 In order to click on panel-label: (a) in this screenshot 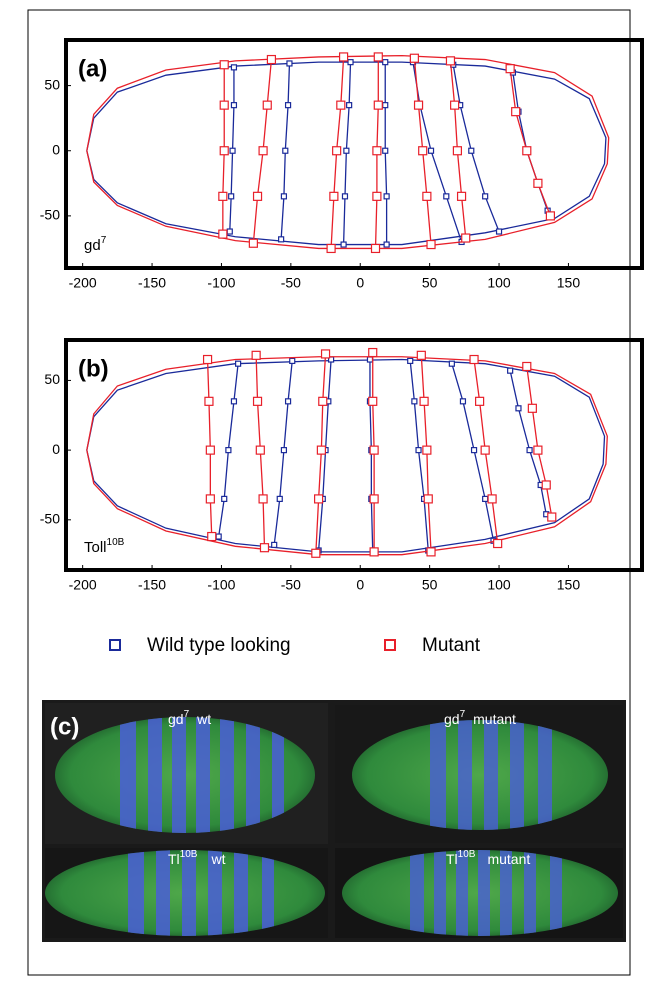, I will do `click(92, 68)`.